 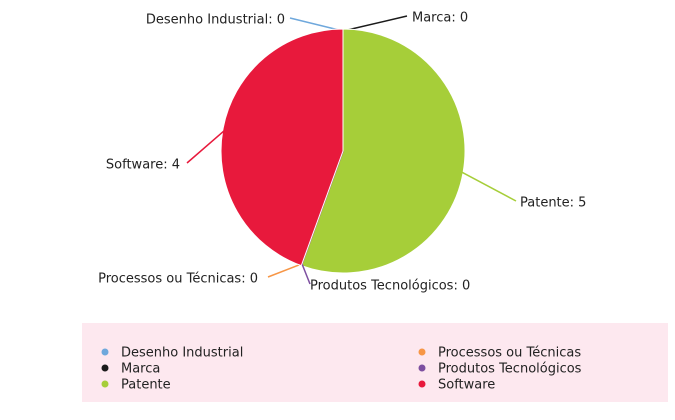 I want to click on legend-label: Produtos Tecnológicos, so click(x=510, y=369).